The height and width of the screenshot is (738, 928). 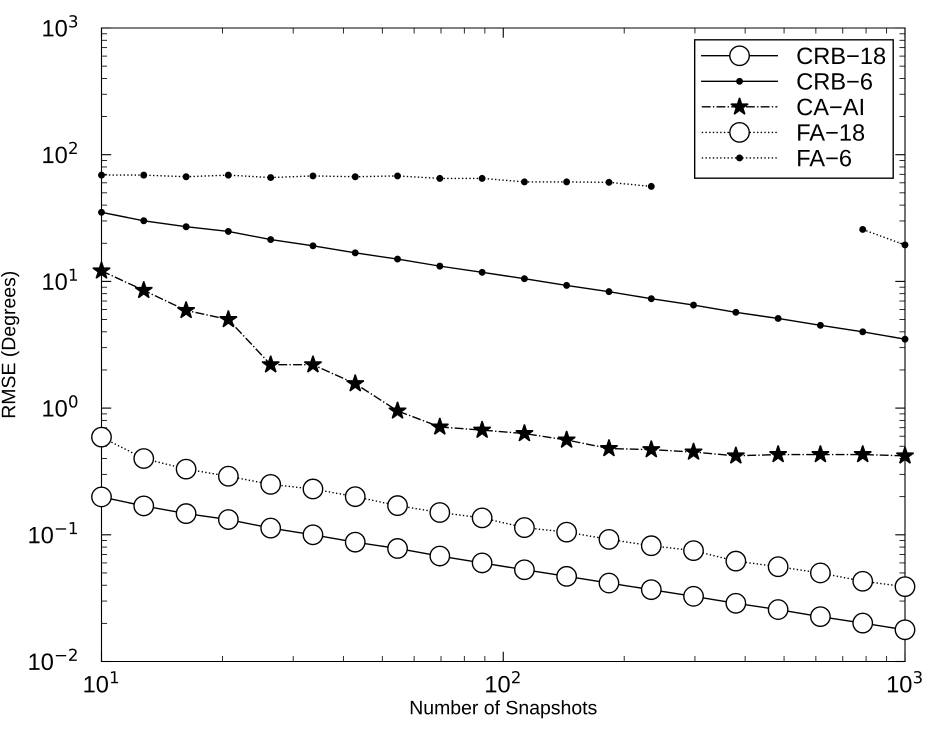 I want to click on y-tick-label: 10$^{−1}$, so click(x=53, y=533).